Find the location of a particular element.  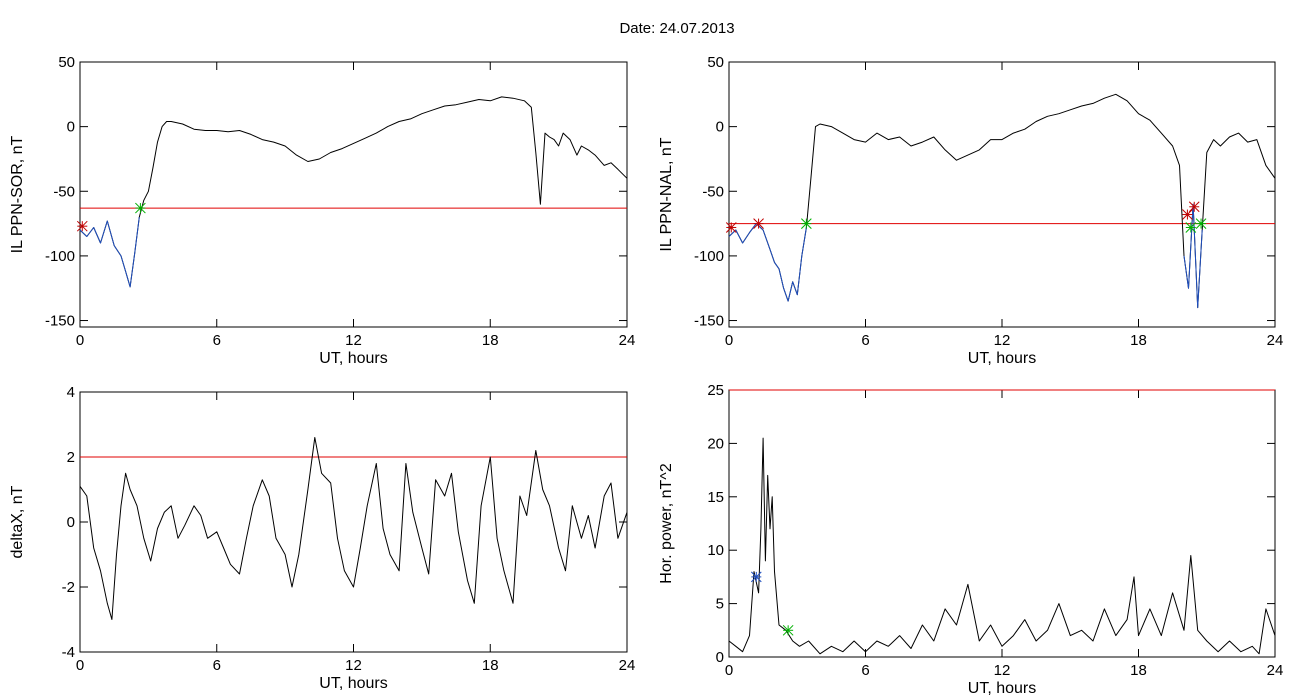

y-tick-label: -4 is located at coordinates (68, 652).